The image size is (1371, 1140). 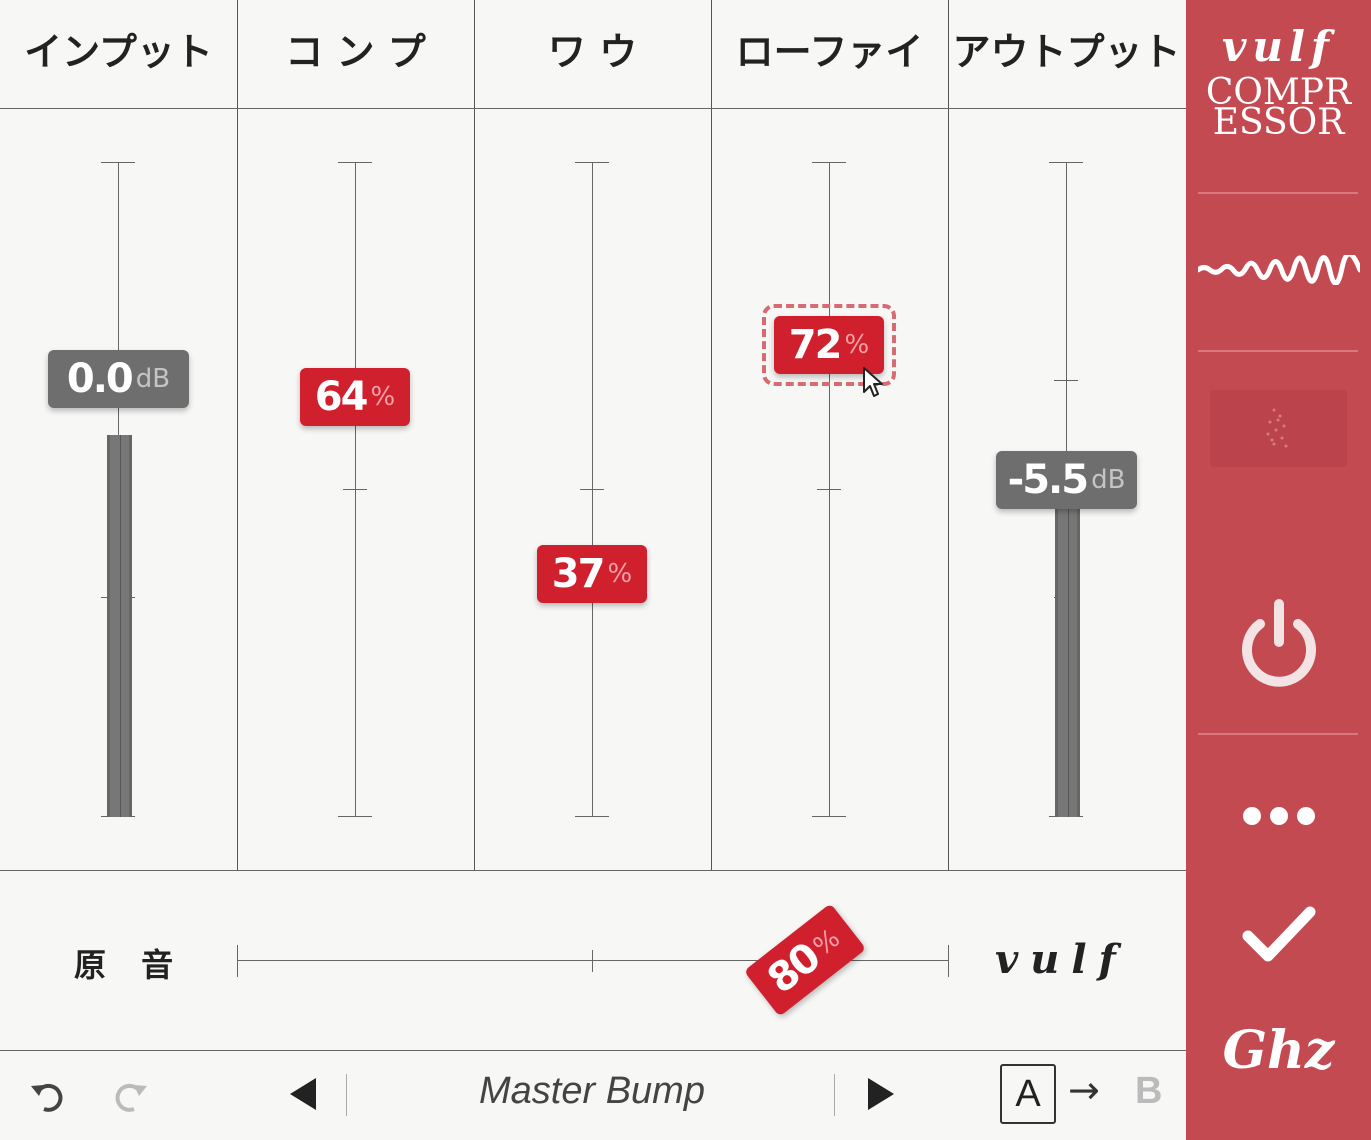 What do you see at coordinates (593, 870) in the screenshot?
I see `mix-divider` at bounding box center [593, 870].